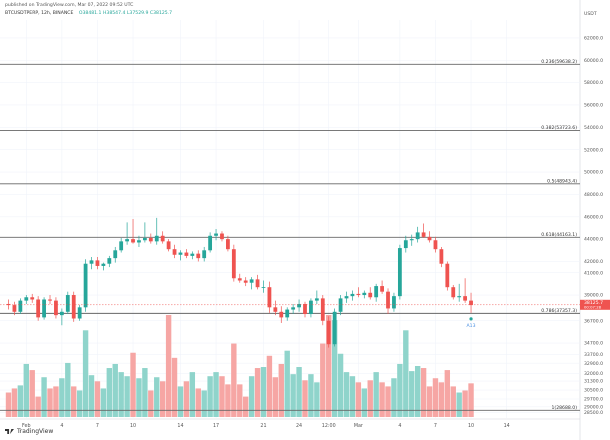 The height and width of the screenshot is (440, 610). I want to click on y-tick-label: 42000.0, so click(593, 262).